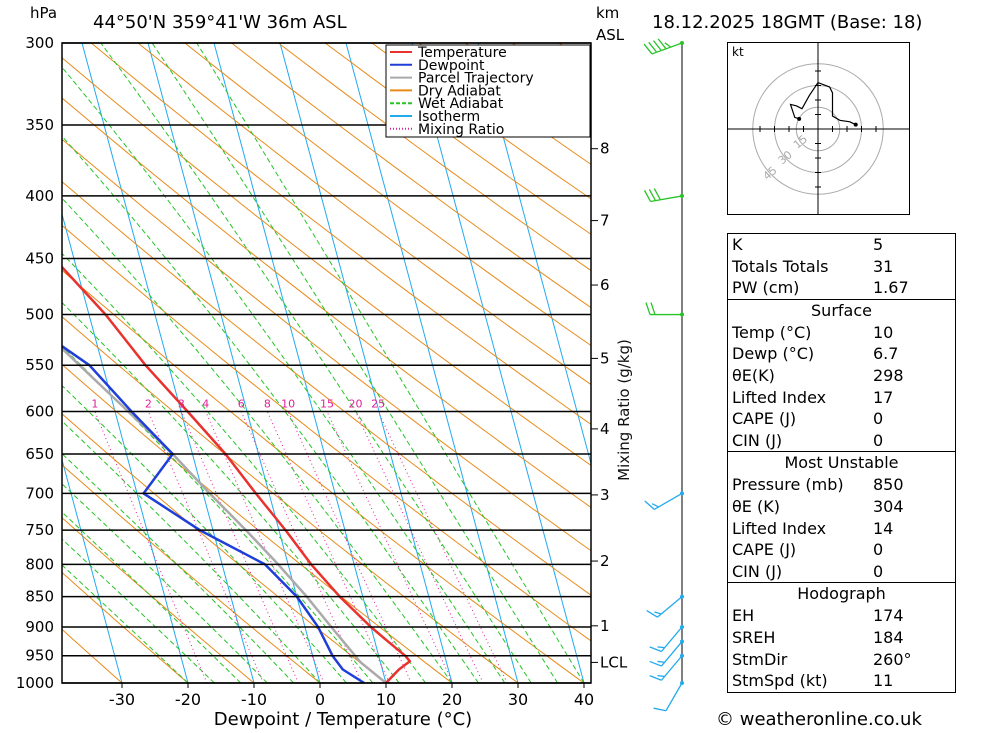 This screenshot has width=1000, height=733. What do you see at coordinates (451, 66) in the screenshot?
I see `legend-entry-label: Dewpoint` at bounding box center [451, 66].